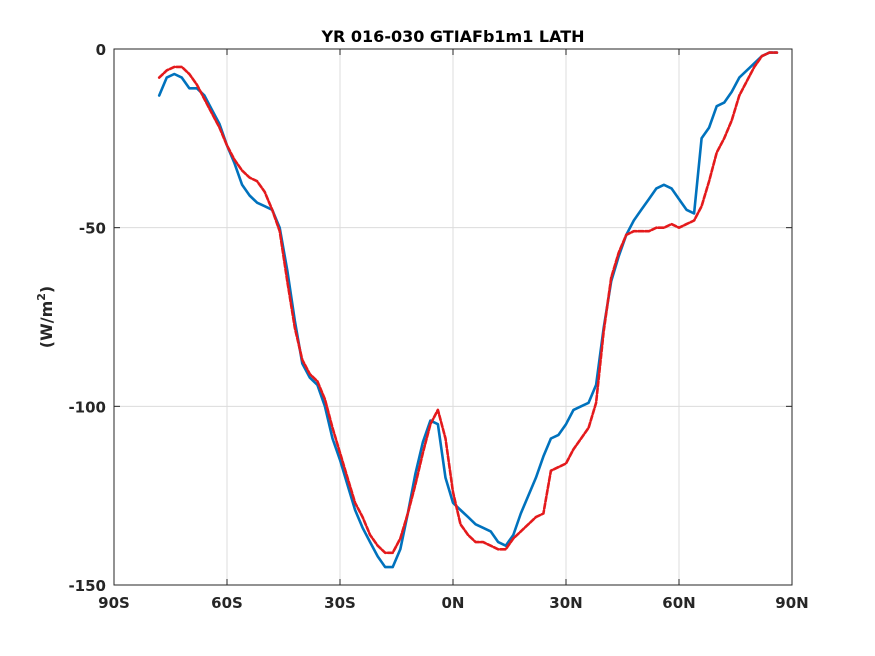 Image resolution: width=875 pixels, height=656 pixels. I want to click on x-tick-label: 30N, so click(565, 603).